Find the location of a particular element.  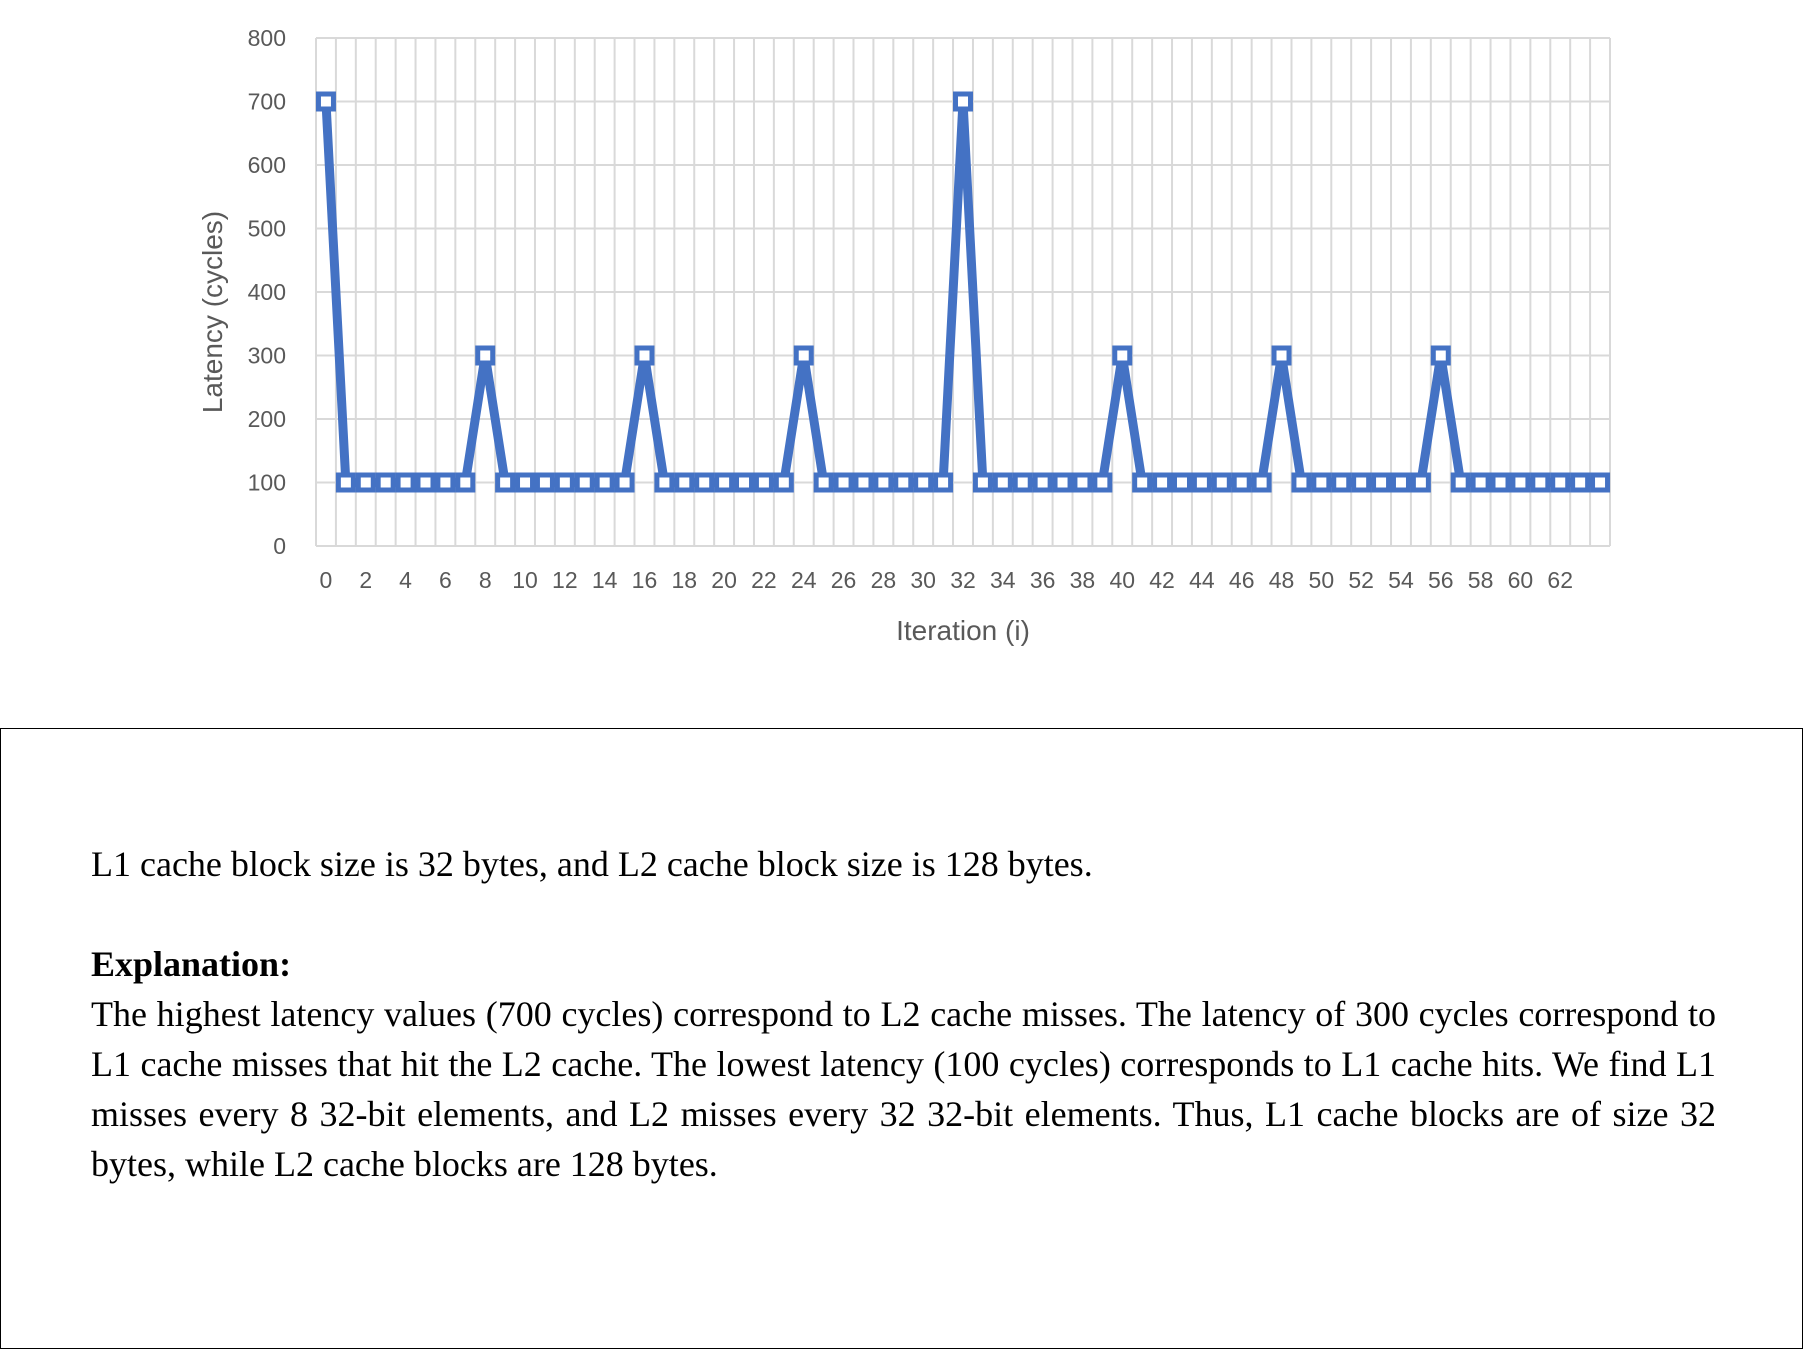

y-tick-label: 800 is located at coordinates (267, 38).